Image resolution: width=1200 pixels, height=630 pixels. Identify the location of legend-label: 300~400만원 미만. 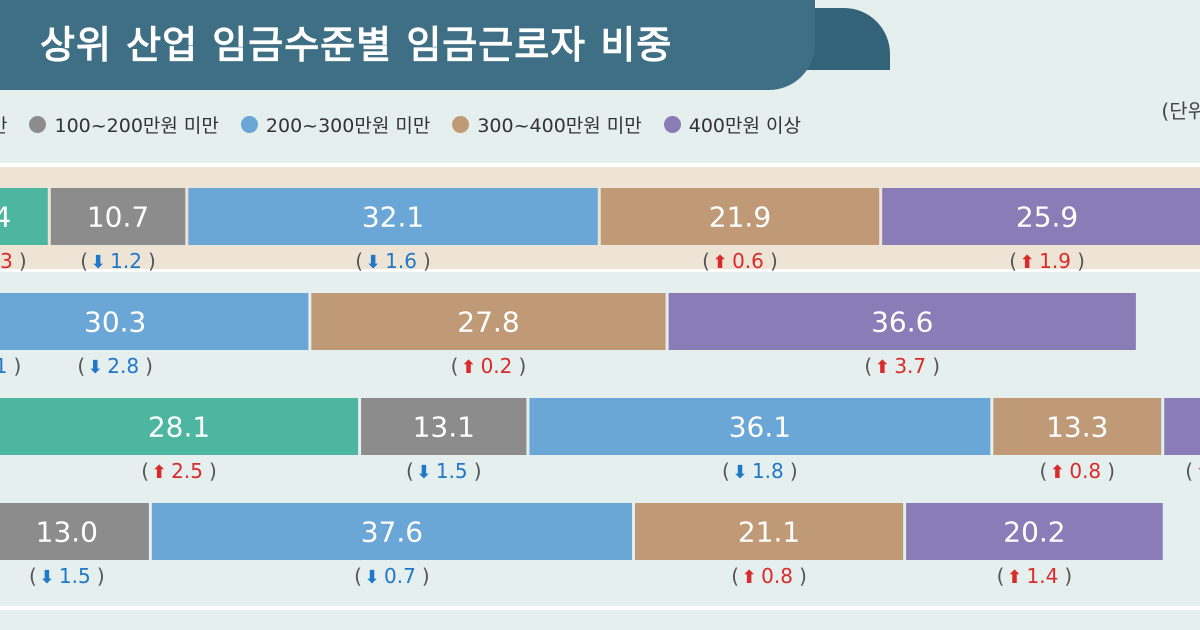
(559, 125).